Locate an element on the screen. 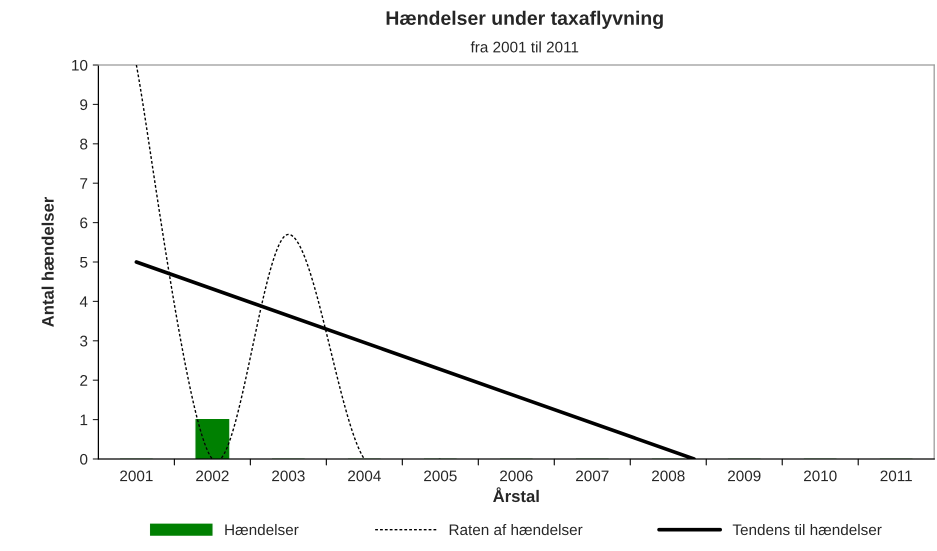  y-tick-label: 1 is located at coordinates (84, 420).